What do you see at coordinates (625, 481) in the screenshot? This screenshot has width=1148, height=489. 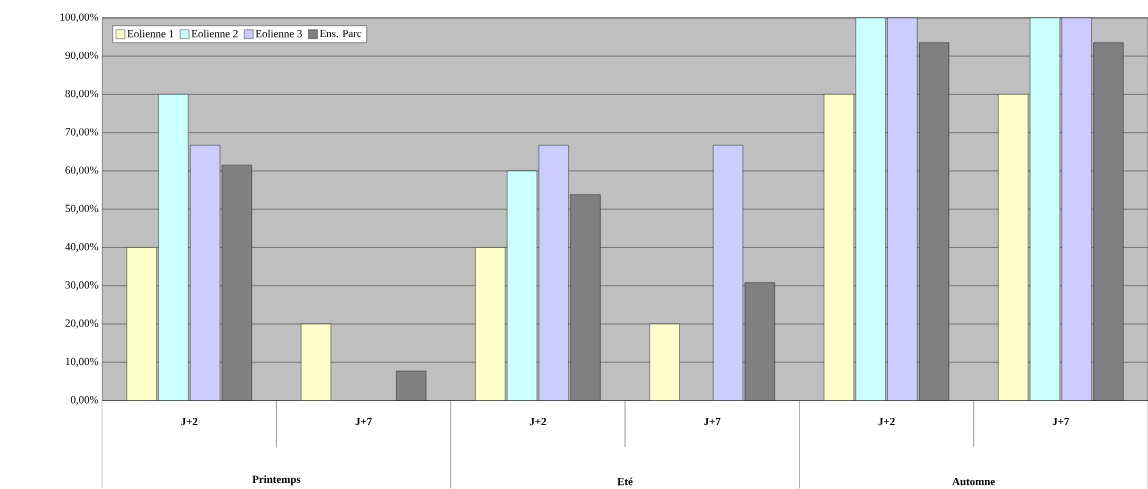 I see `text: Eté` at bounding box center [625, 481].